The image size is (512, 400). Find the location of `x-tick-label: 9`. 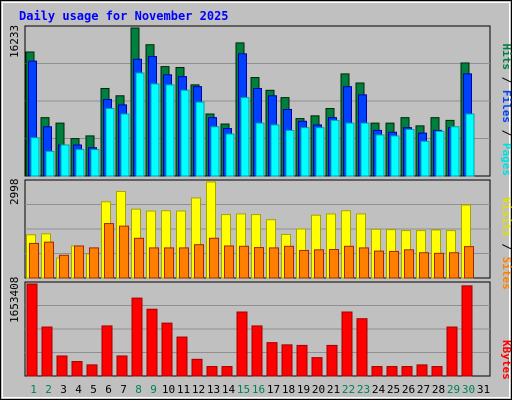

x-tick-label: 9 is located at coordinates (153, 389).